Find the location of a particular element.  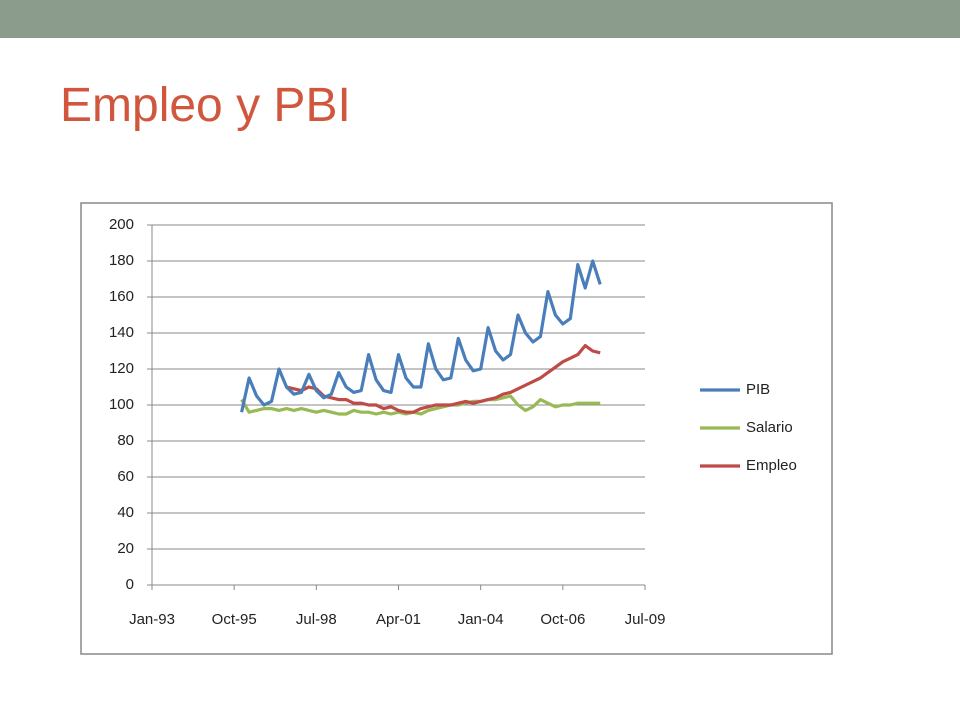

slide-title: Empleo y PBI is located at coordinates (205, 105).